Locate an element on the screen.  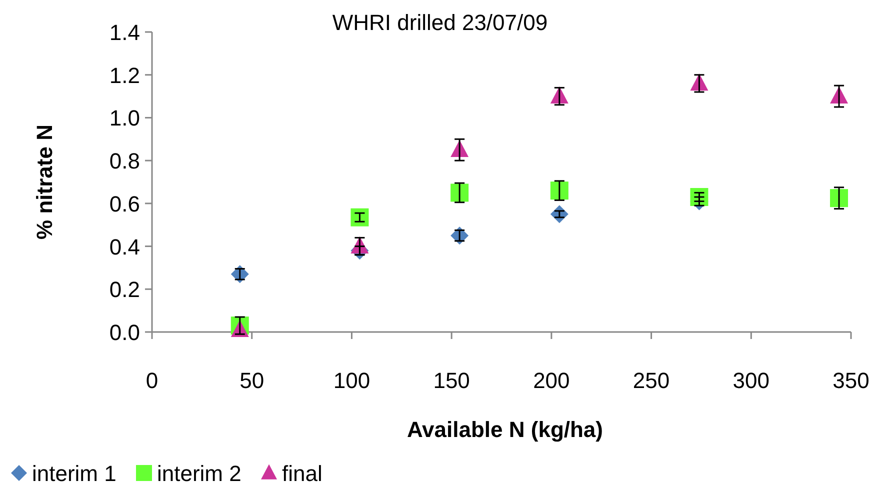
legend-label: final is located at coordinates (302, 473).